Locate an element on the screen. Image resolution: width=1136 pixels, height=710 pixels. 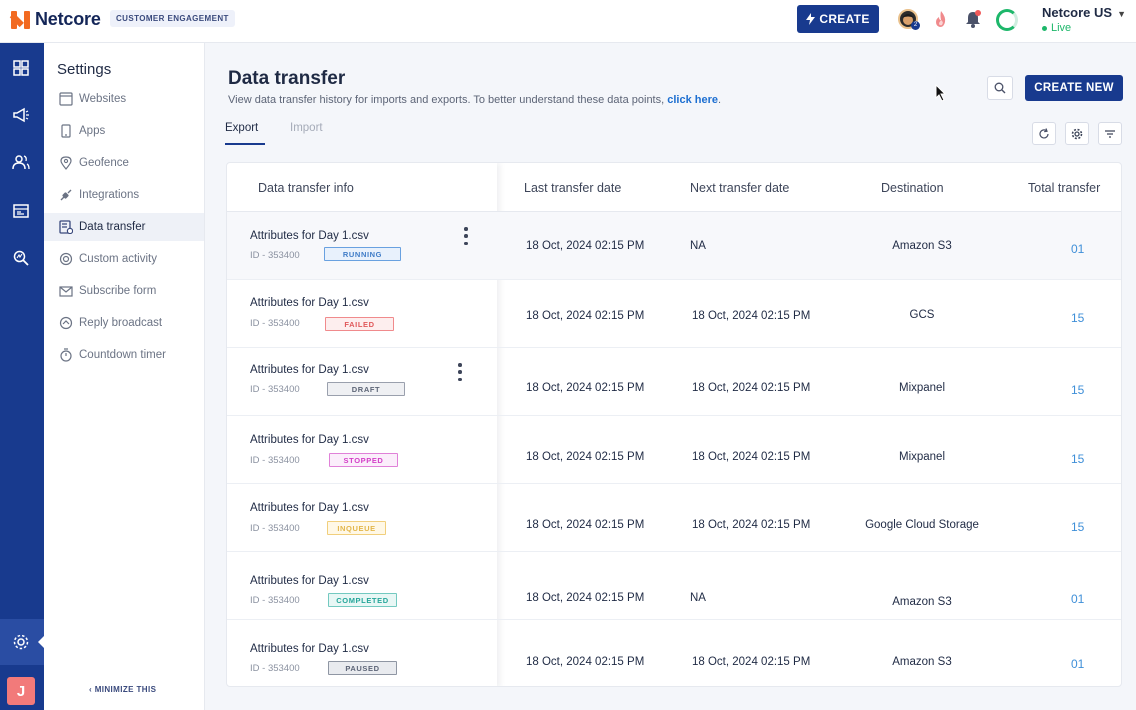
click-here-link: click here is located at coordinates (692, 100).